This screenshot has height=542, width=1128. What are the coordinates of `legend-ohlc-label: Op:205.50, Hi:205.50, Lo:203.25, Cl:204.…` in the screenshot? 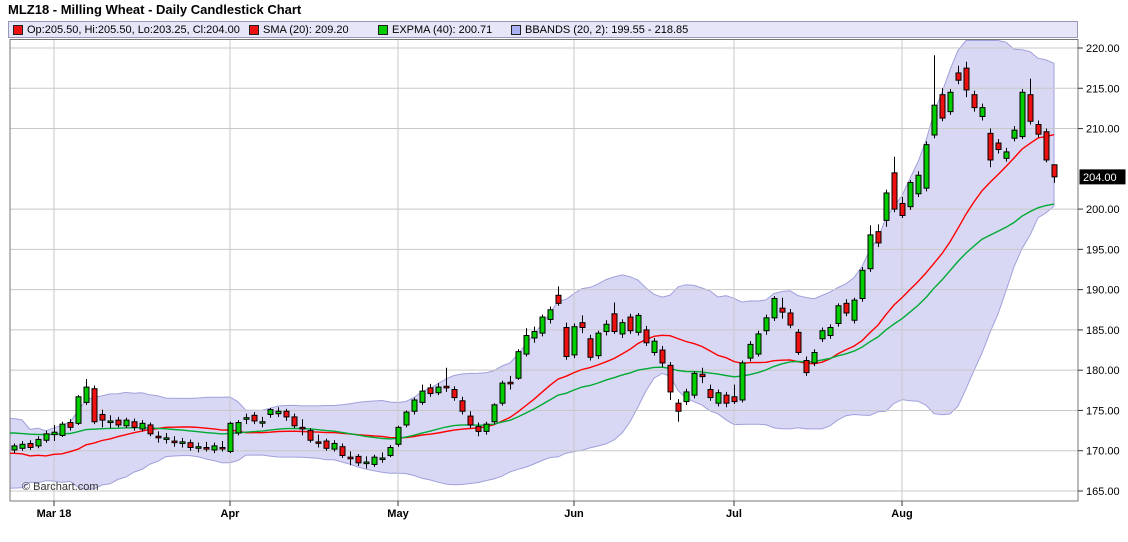 It's located at (133, 29).